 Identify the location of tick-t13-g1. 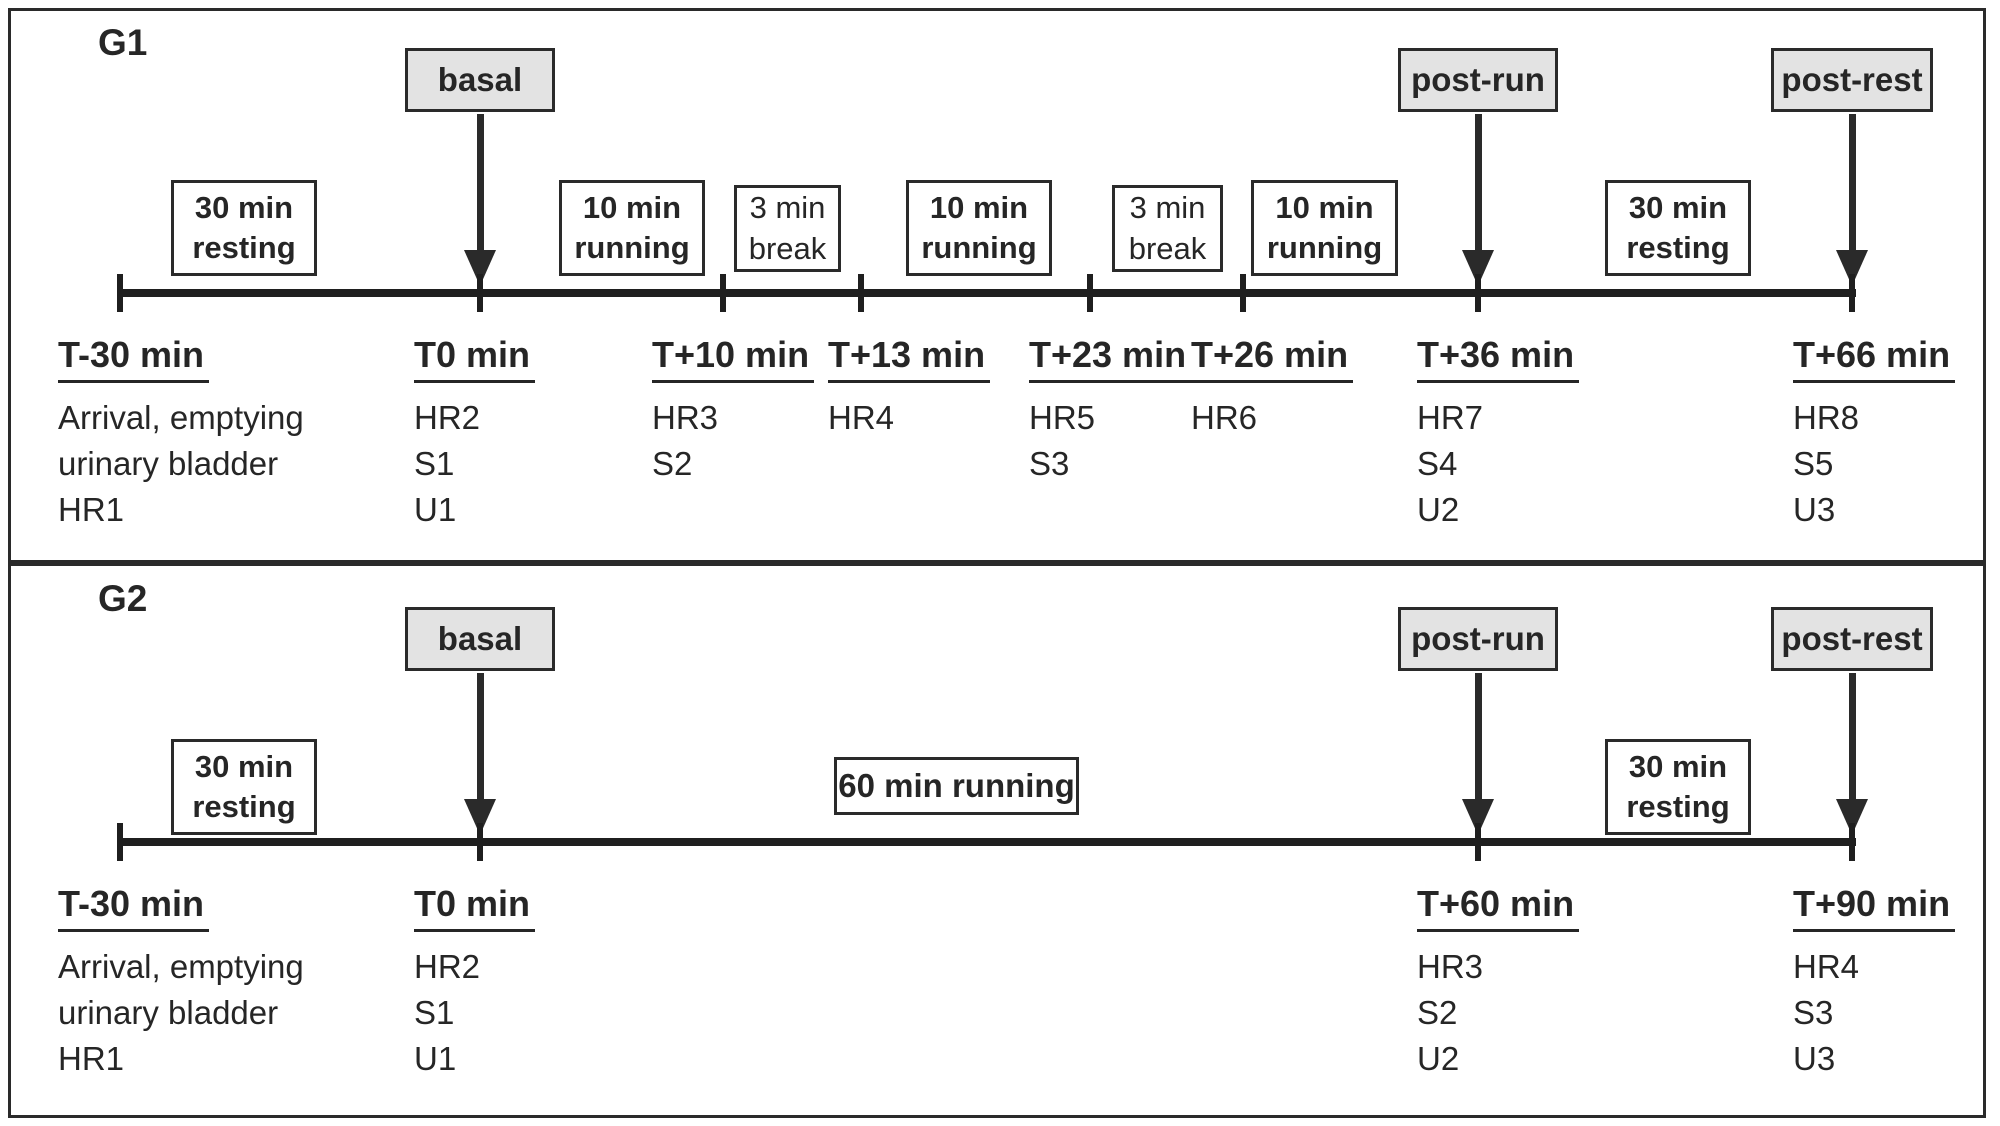
(861, 293).